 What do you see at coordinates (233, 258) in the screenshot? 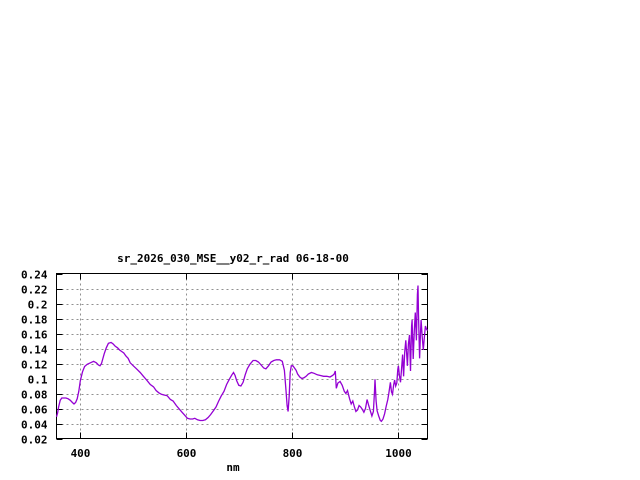
I see `chart-title: sr_2026_030_MSE__y02_r_rad 06-18-00` at bounding box center [233, 258].